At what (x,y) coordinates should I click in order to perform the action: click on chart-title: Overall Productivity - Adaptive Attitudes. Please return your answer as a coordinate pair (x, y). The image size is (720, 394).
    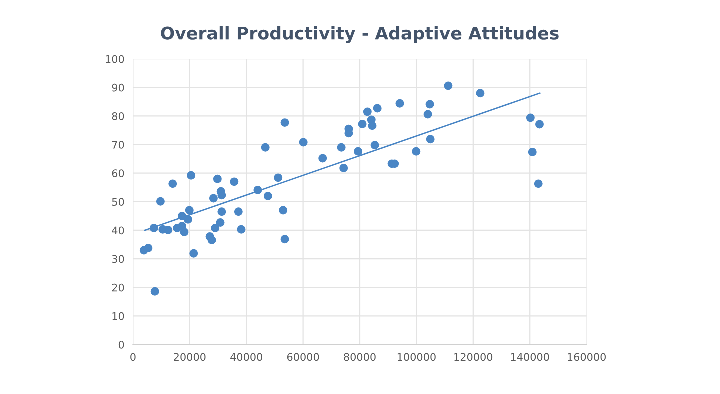
    Looking at the image, I should click on (360, 35).